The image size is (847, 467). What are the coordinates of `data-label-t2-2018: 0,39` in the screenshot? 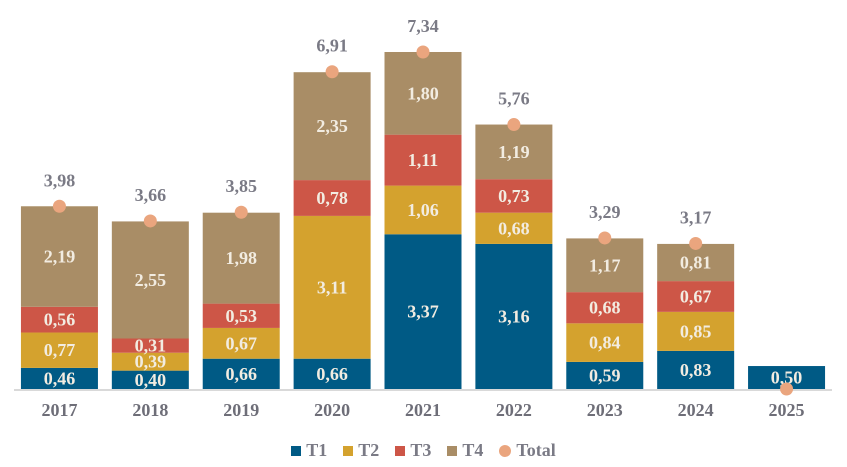 It's located at (151, 362).